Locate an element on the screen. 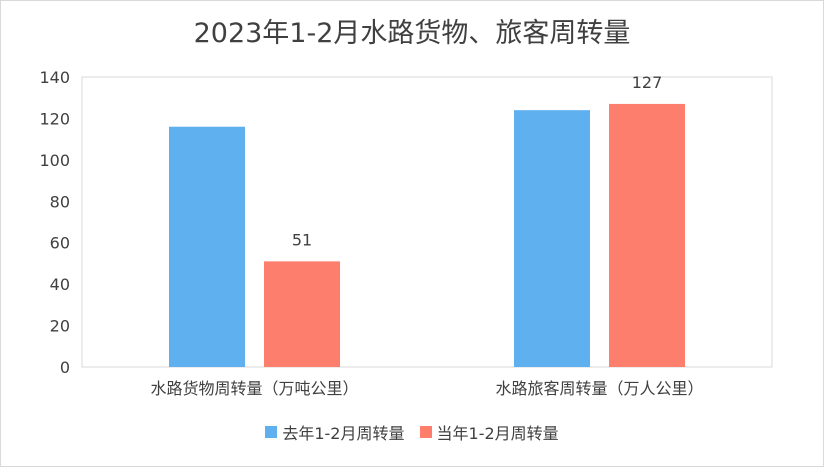  legend-item-this-year: 当年1-2月周转量 is located at coordinates (489, 432).